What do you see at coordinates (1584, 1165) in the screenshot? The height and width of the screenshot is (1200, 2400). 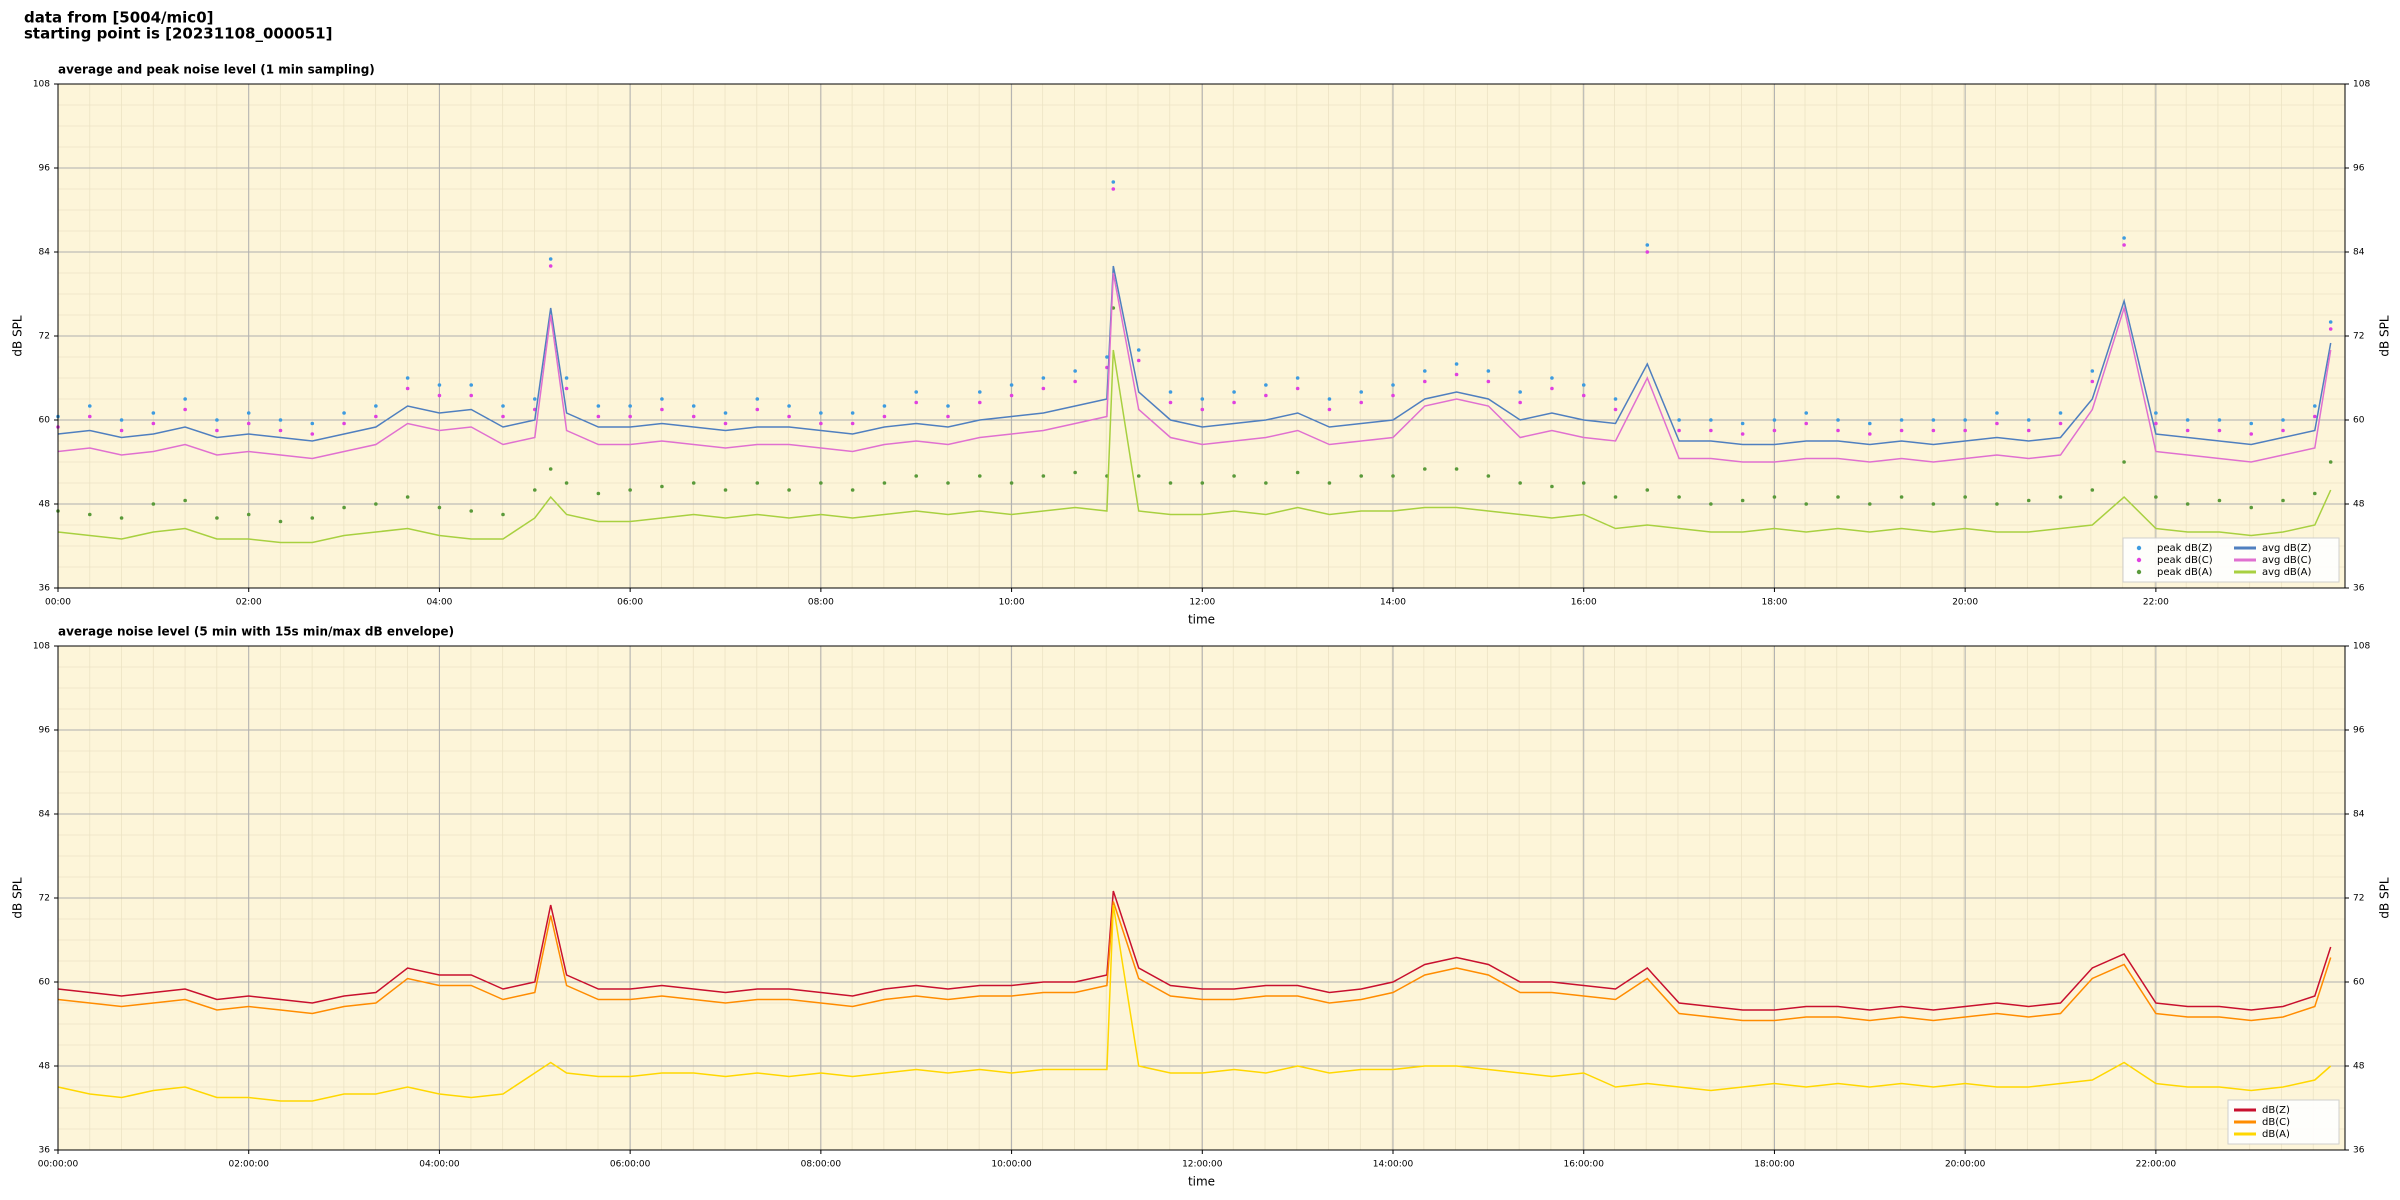 I see `x-tick-label: 16:00:00` at bounding box center [1584, 1165].